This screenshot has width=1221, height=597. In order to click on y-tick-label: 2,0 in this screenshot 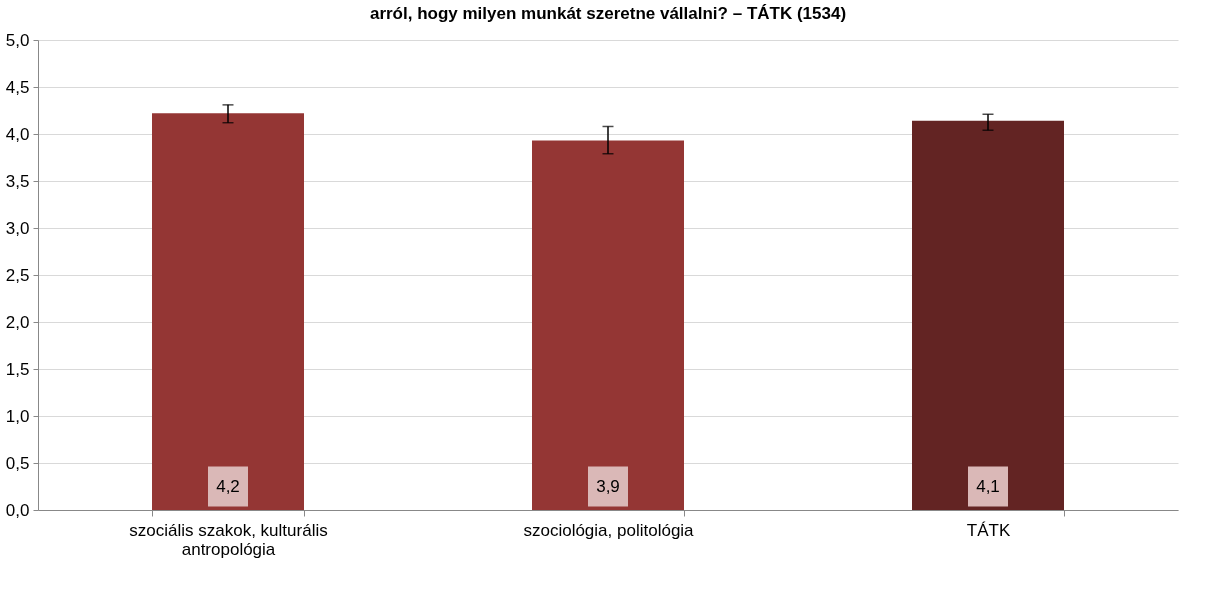, I will do `click(17, 322)`.